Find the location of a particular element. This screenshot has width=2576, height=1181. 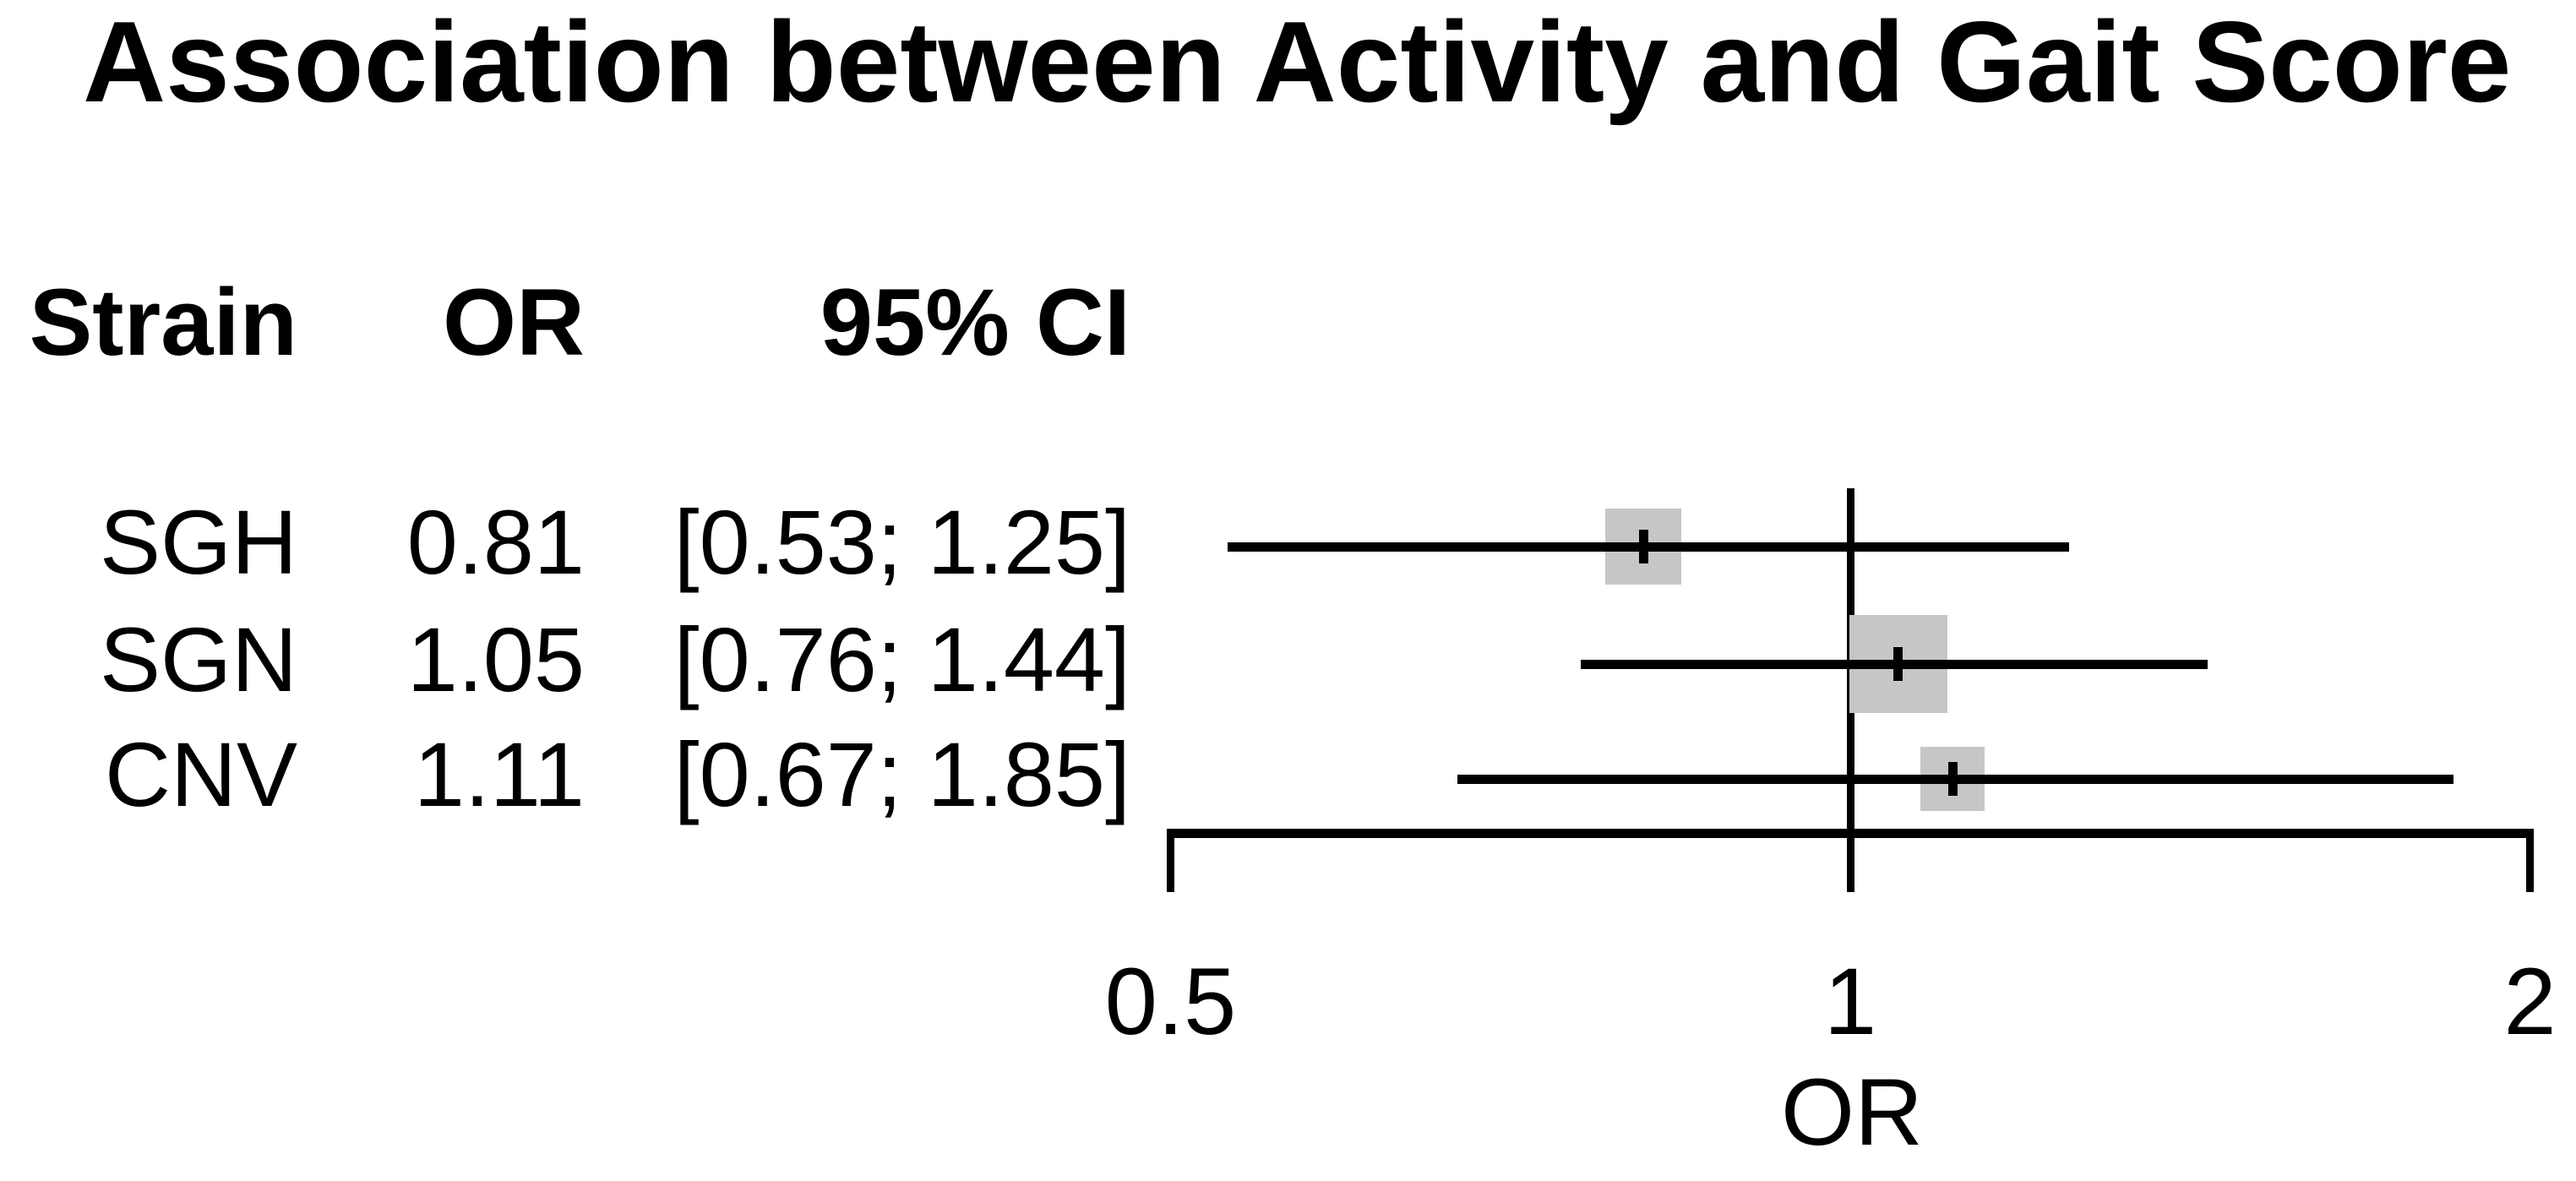

row-or-value: 1.11 is located at coordinates (499, 774).